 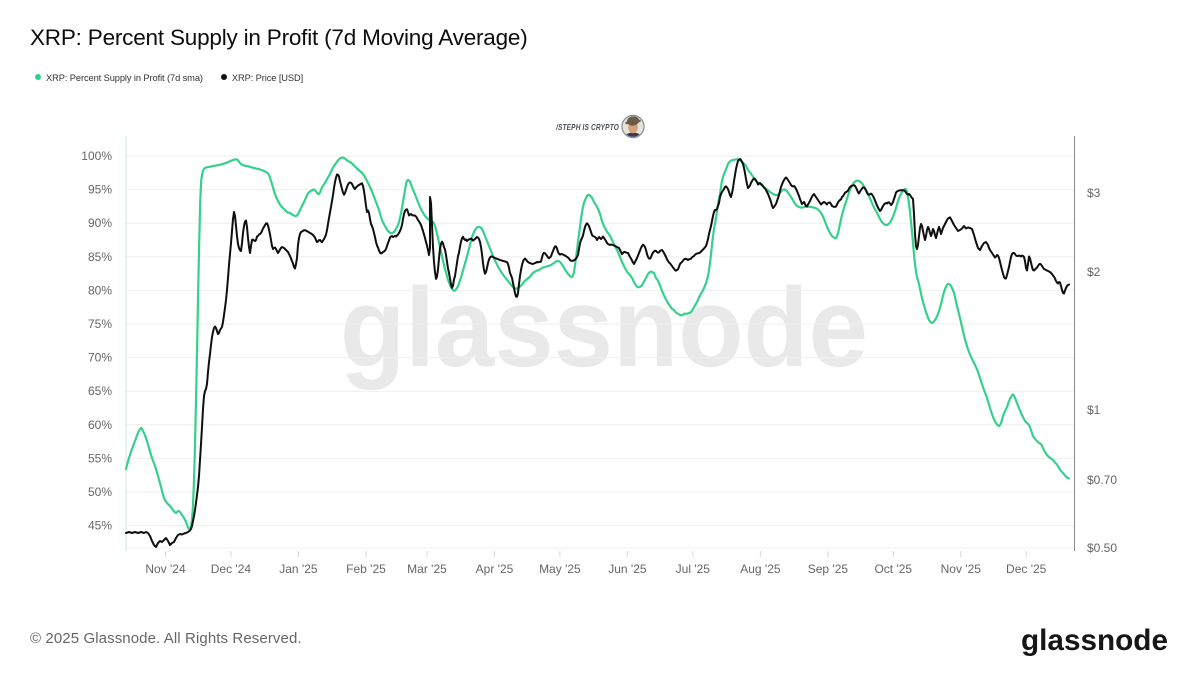 I want to click on svg-text: $1, so click(x=1094, y=410).